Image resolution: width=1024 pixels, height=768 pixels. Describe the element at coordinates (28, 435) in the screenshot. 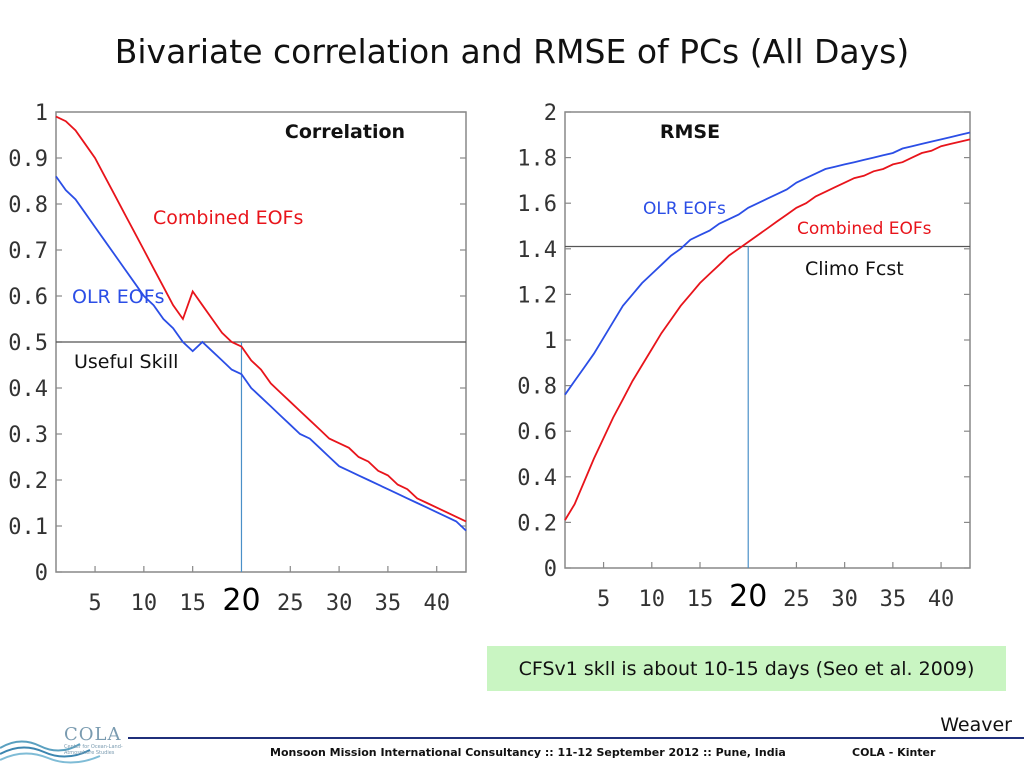

I see `y-tick-label: 0.3` at that location.